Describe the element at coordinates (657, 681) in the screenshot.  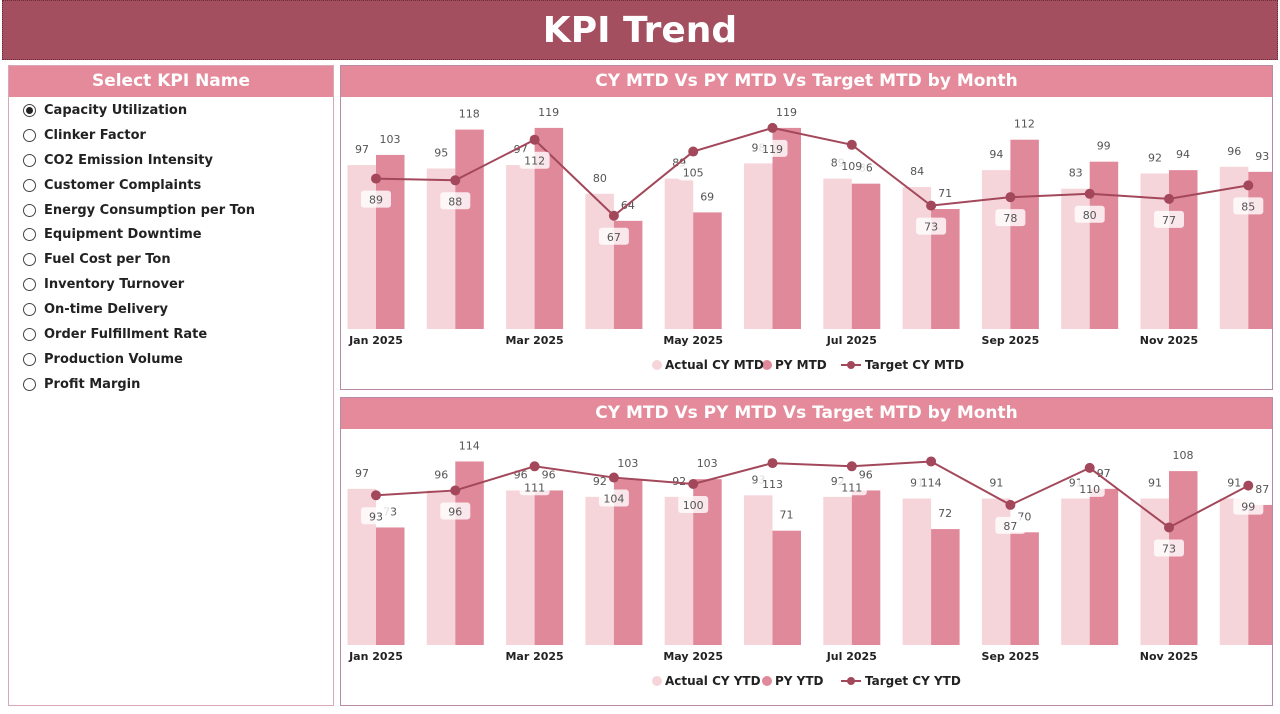
I see `legend-actual-icon` at that location.